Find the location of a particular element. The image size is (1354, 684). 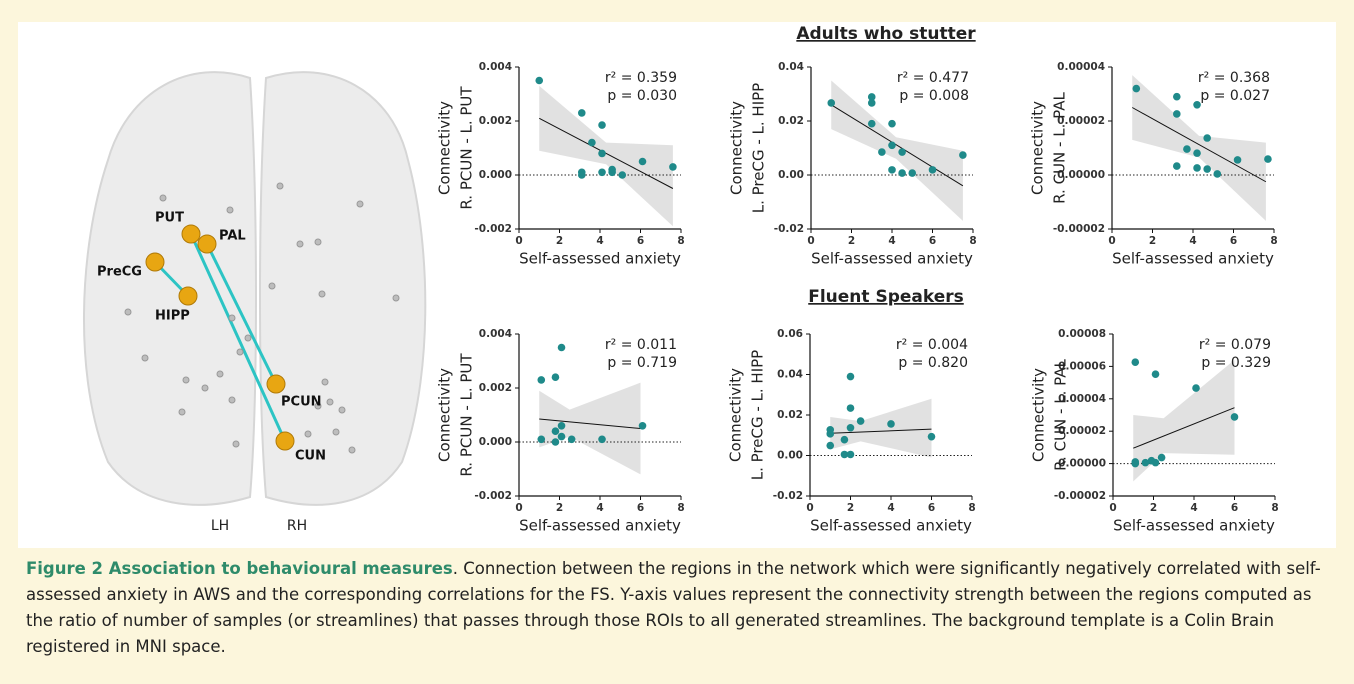

y-tick-label: 0.00008 is located at coordinates (1082, 334).